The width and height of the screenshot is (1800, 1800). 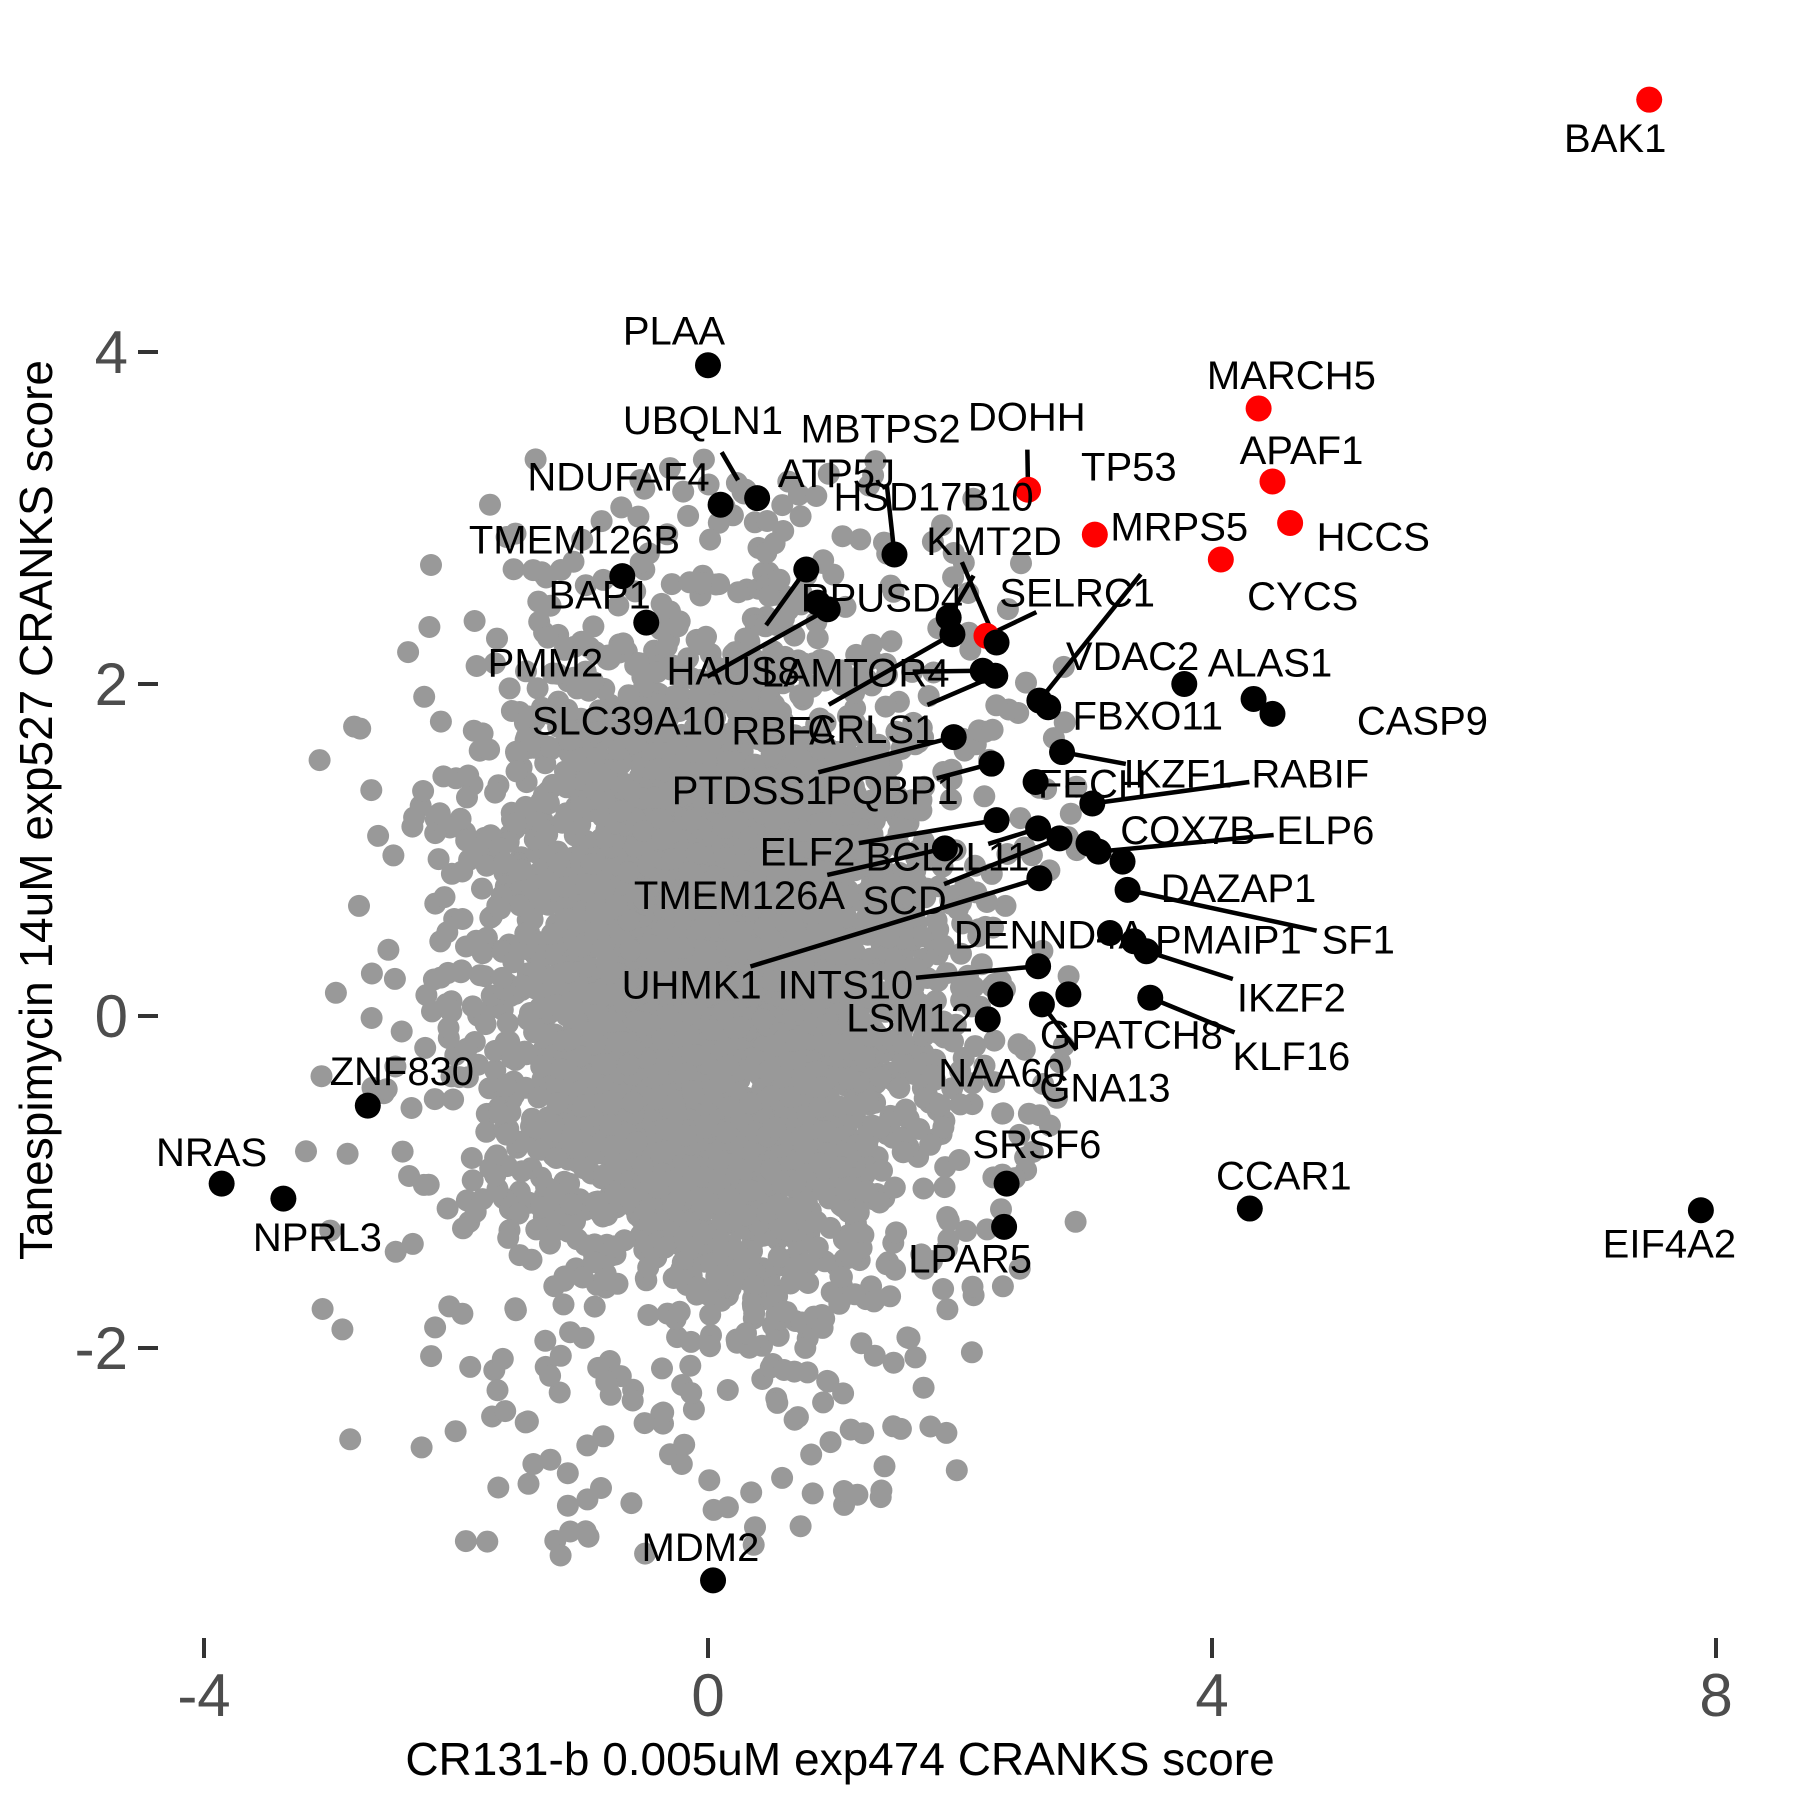 What do you see at coordinates (1715, 1695) in the screenshot?
I see `x-tick-label: 8` at bounding box center [1715, 1695].